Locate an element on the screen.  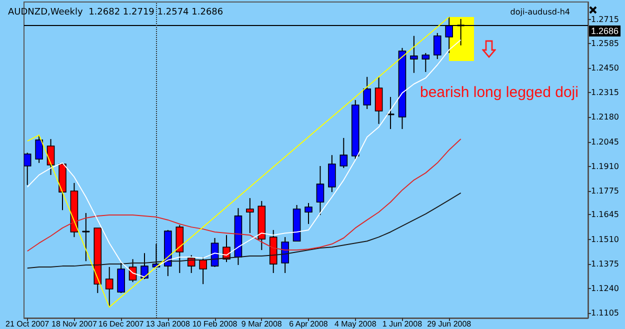
ref-line-label: 1.2686 is located at coordinates (605, 31).